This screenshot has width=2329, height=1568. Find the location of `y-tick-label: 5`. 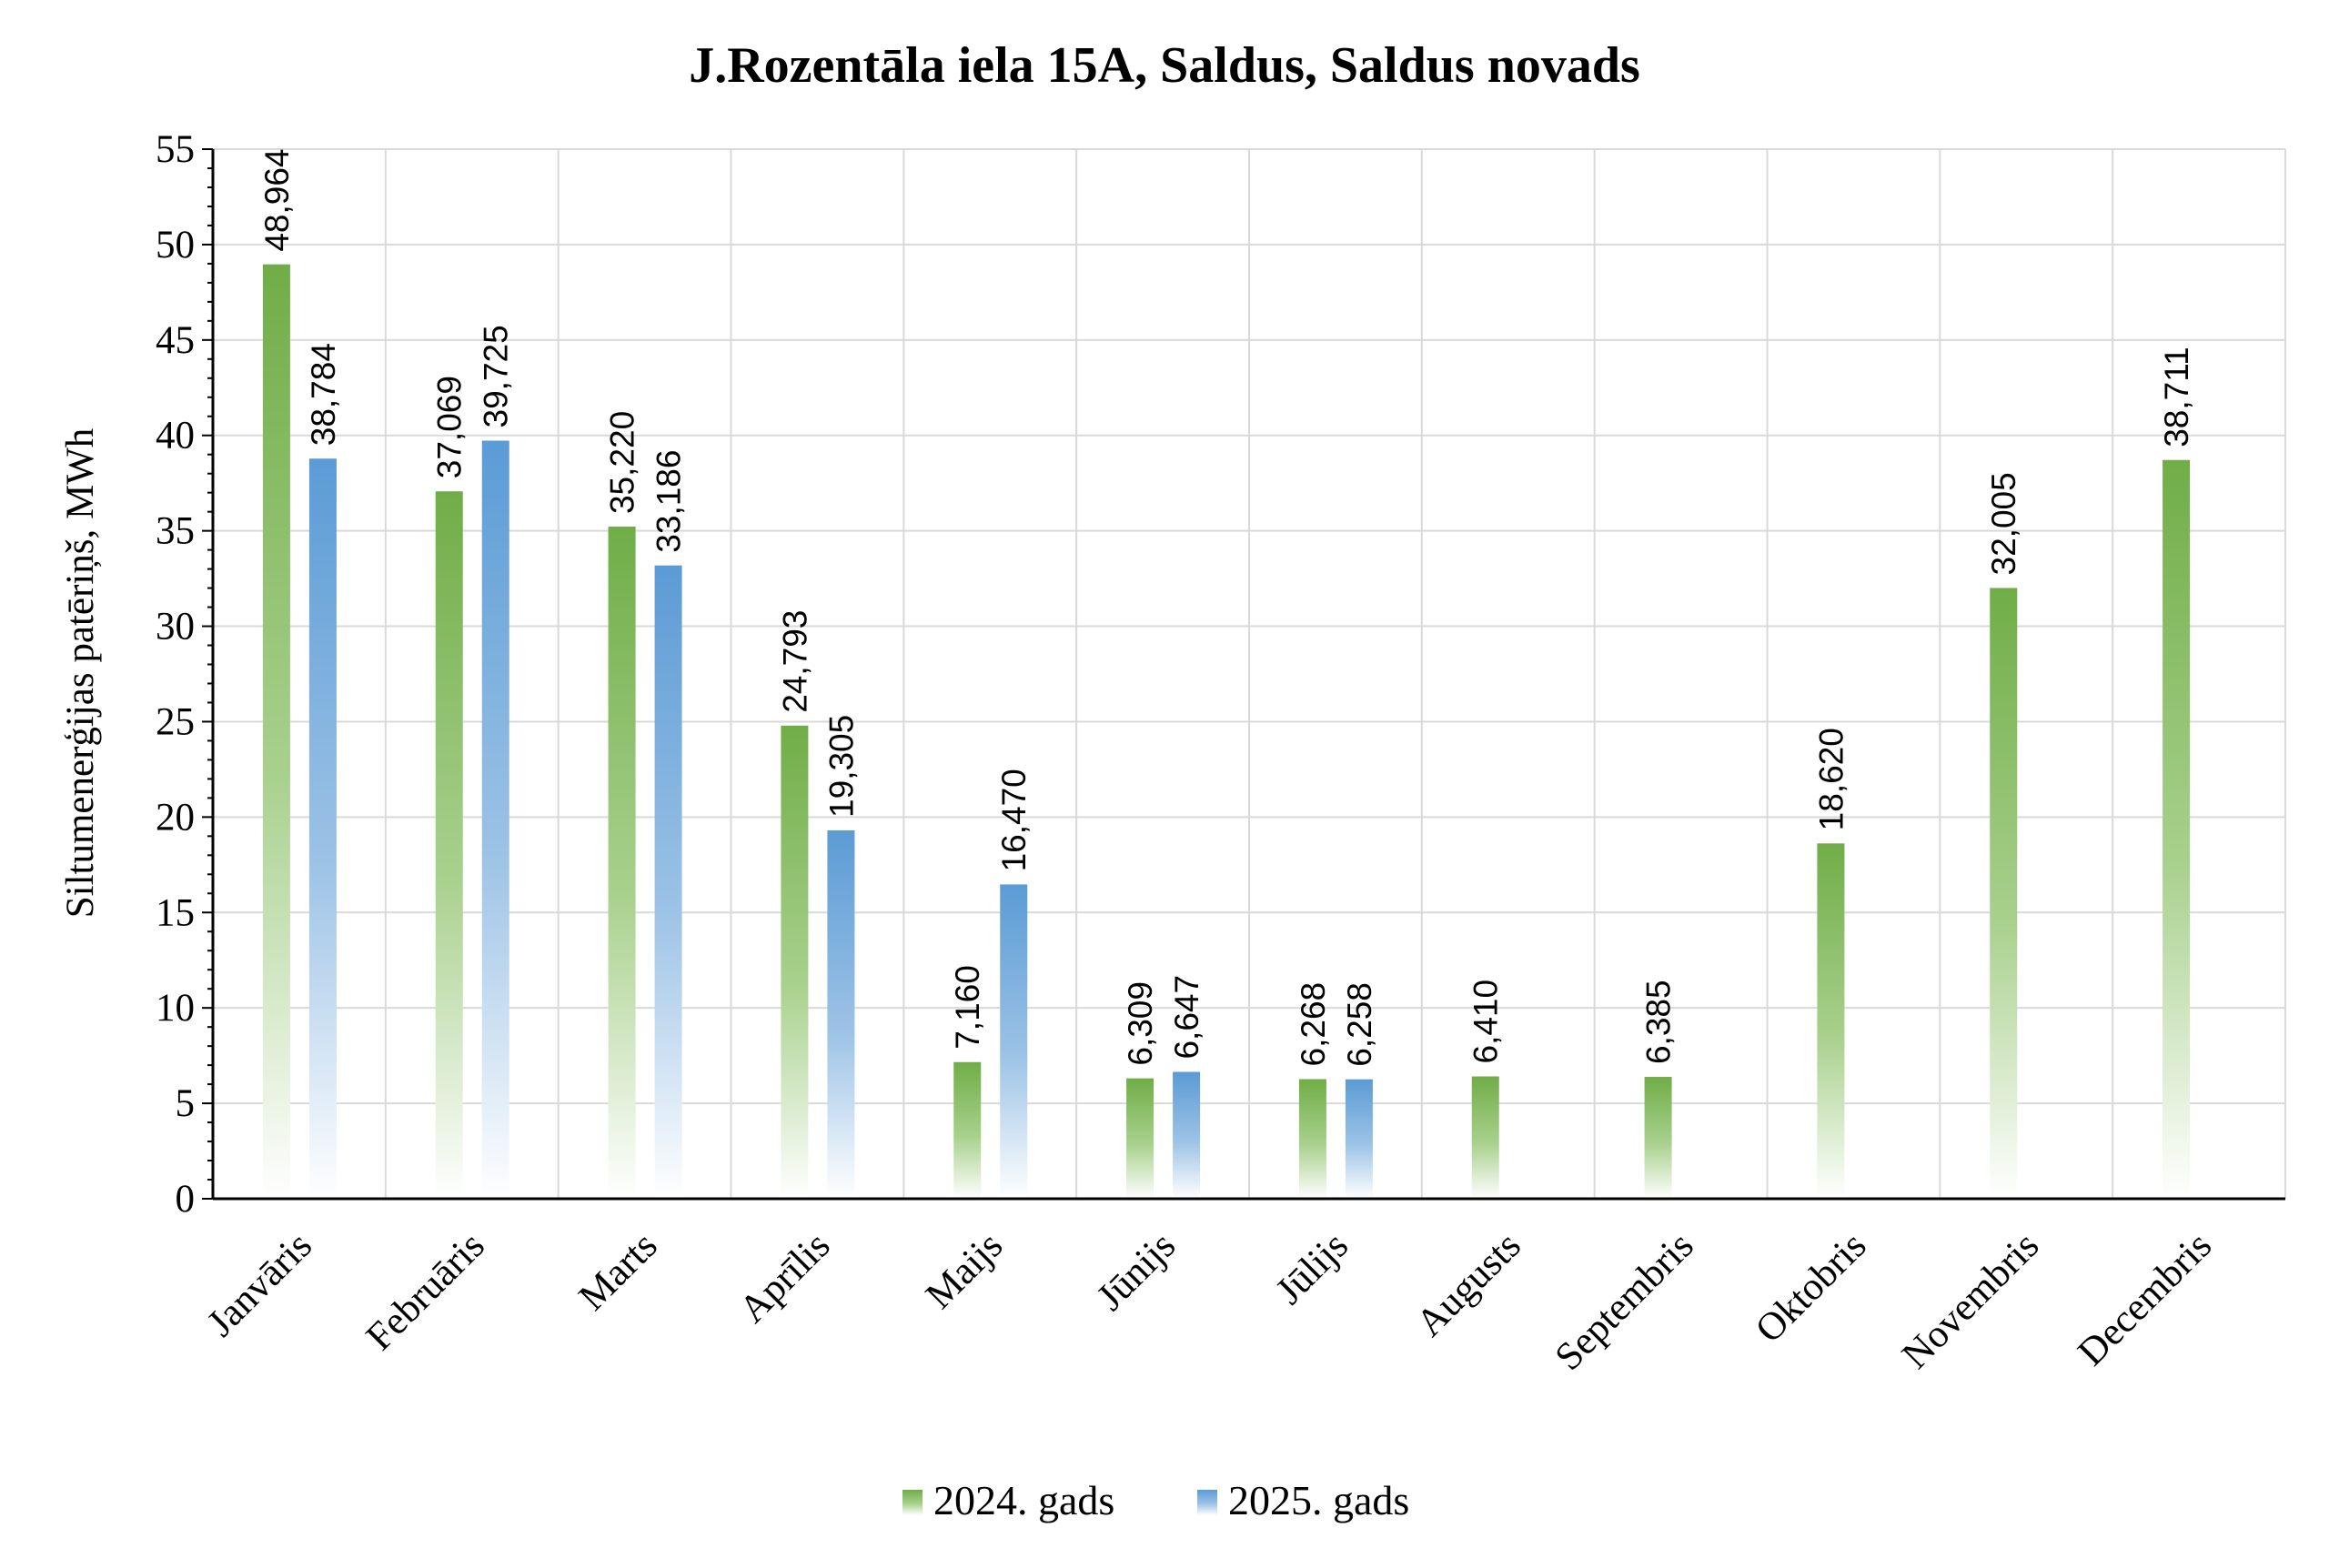

y-tick-label: 5 is located at coordinates (186, 1103).